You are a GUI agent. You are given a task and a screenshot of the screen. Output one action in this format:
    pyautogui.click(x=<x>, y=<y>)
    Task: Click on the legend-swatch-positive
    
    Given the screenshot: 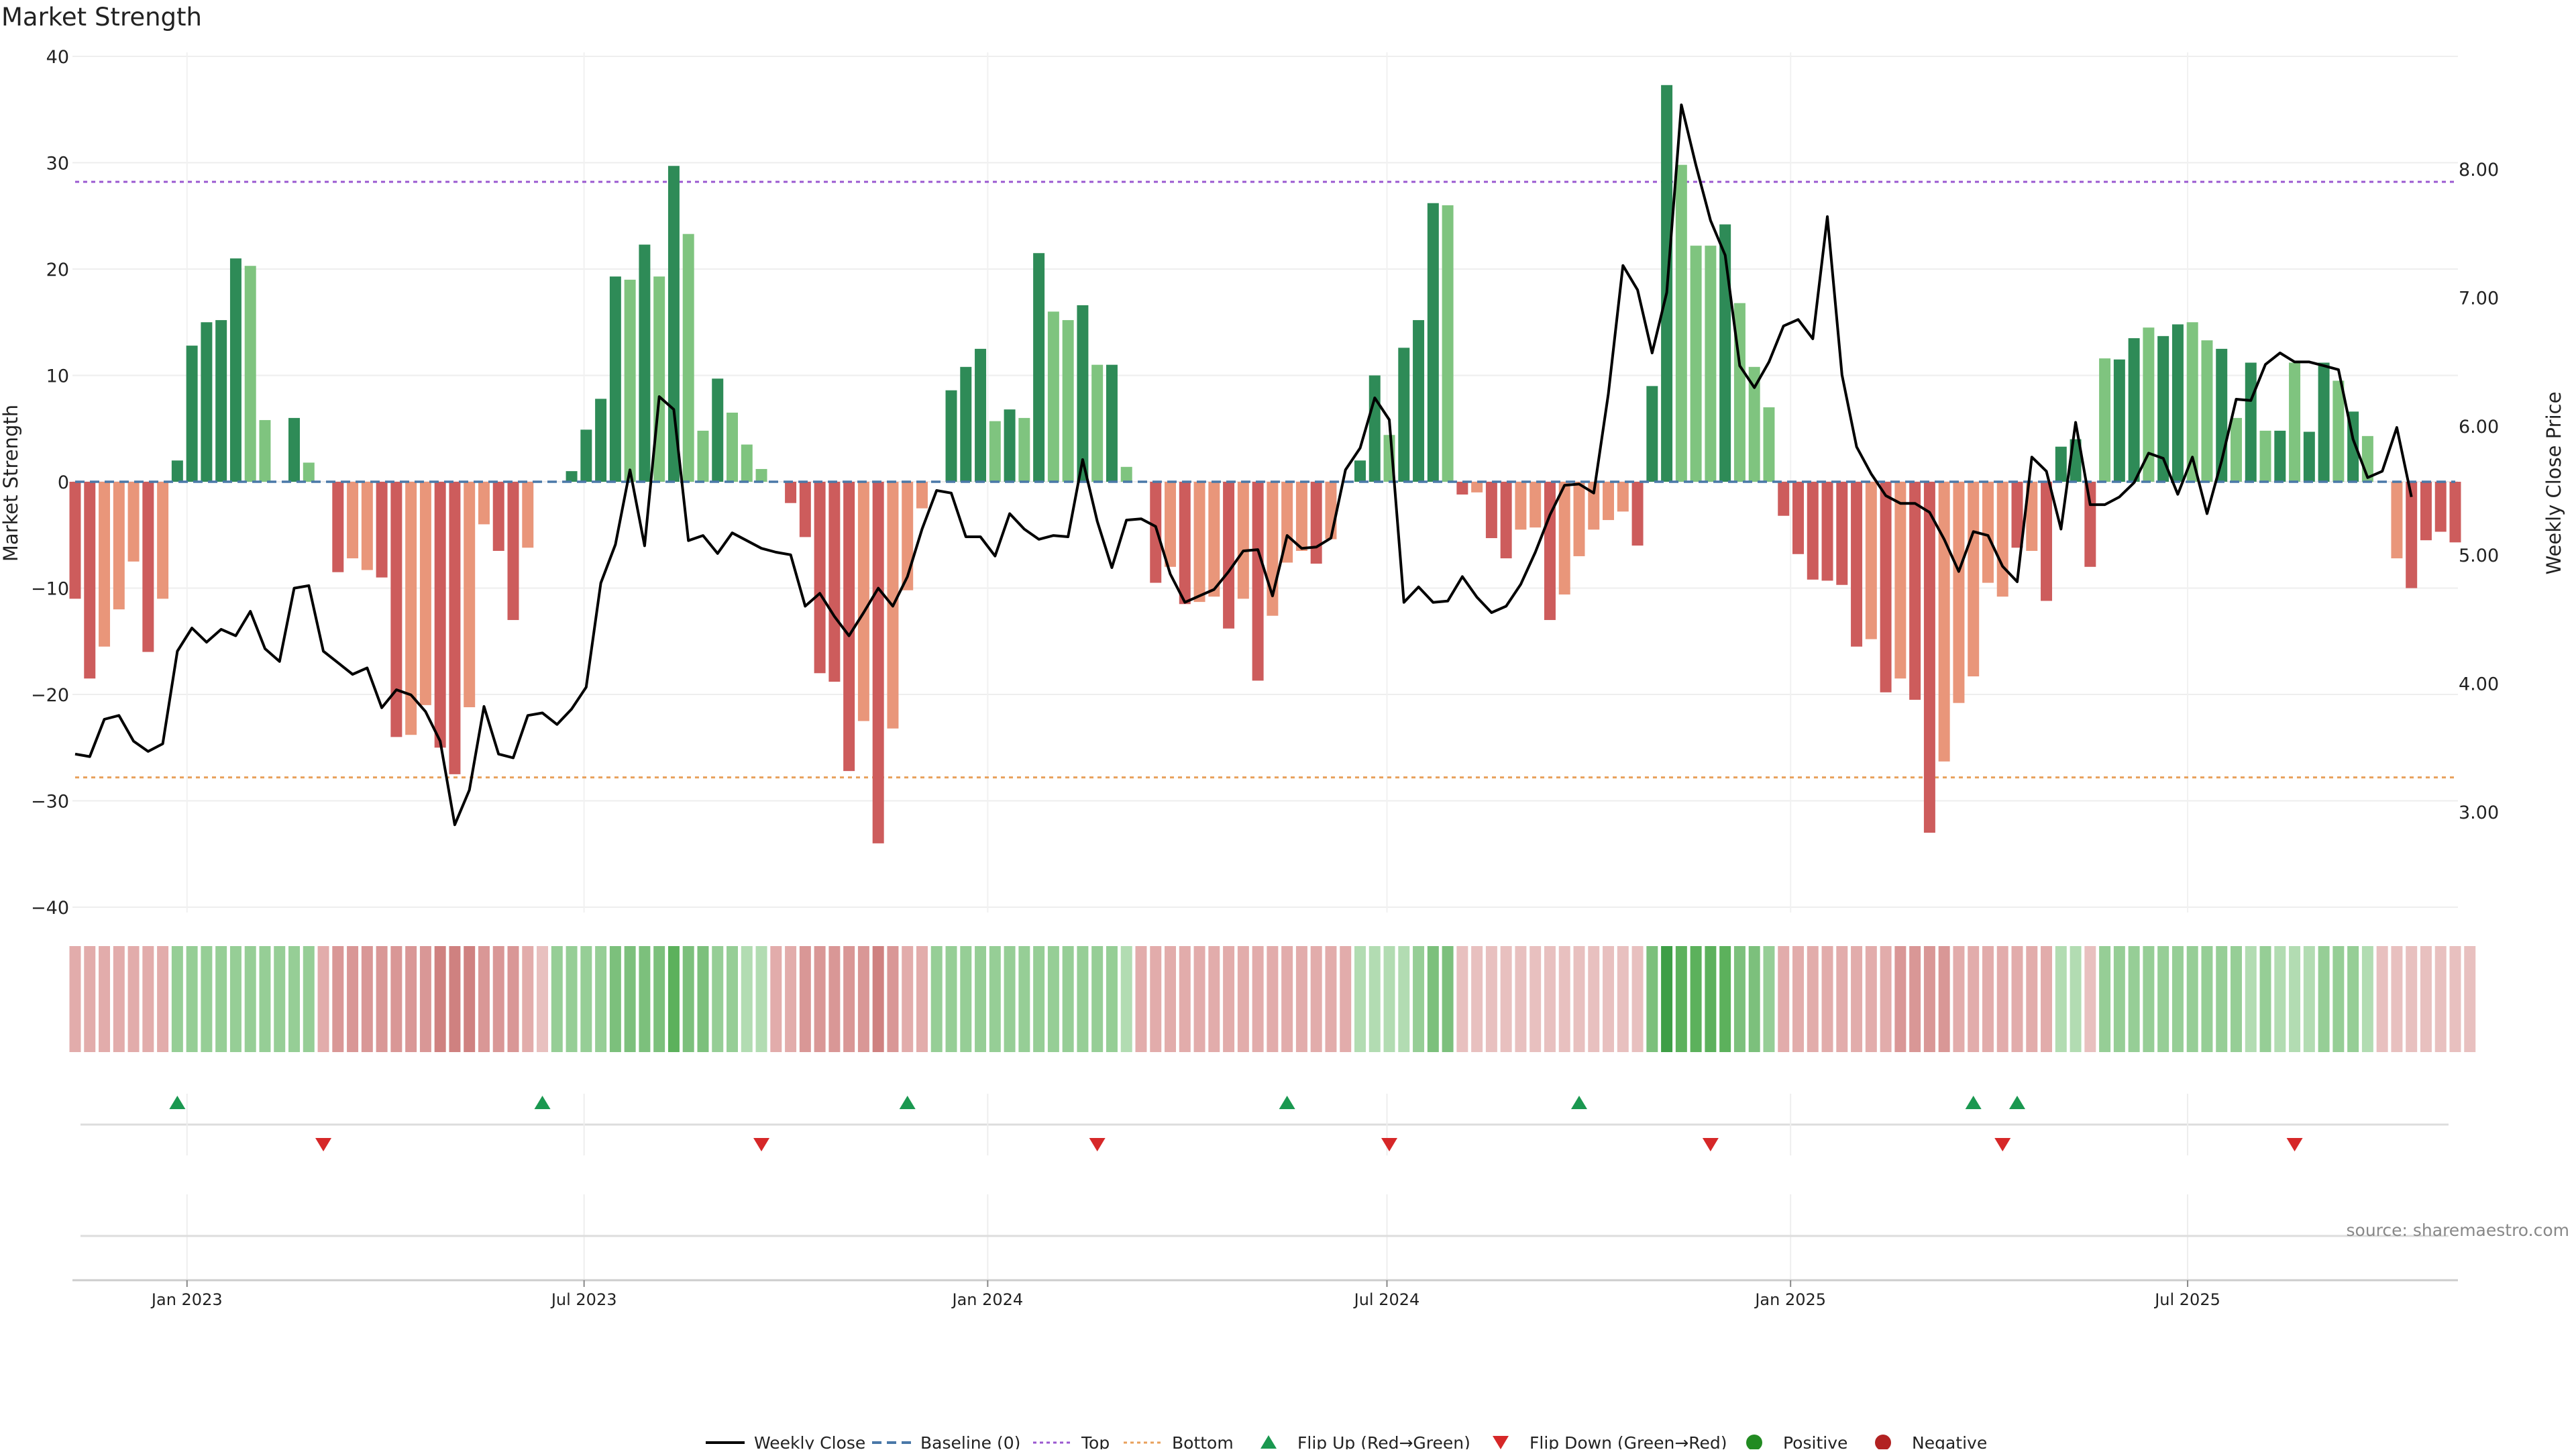 What is the action you would take?
    pyautogui.click(x=1754, y=1443)
    